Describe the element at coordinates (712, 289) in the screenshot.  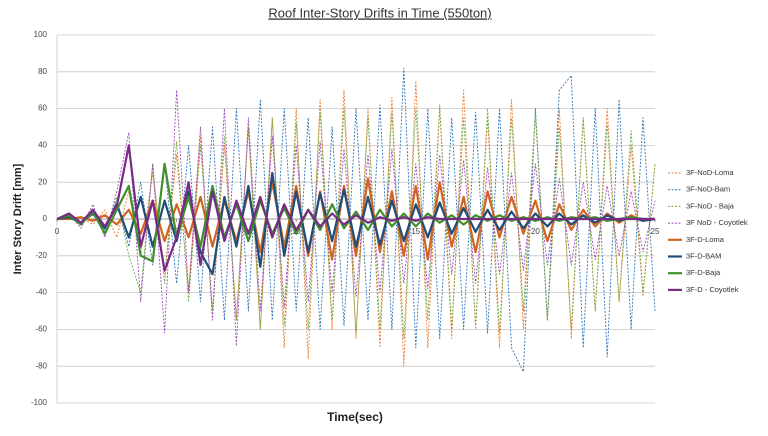
I see `legend-label: 3F-D - Coyotlek` at that location.